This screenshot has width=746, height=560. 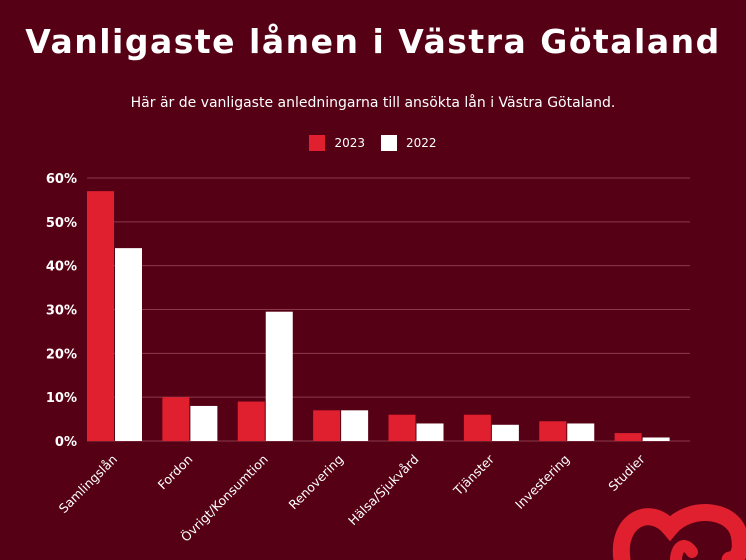 What do you see at coordinates (373, 41) in the screenshot?
I see `chart-title: Vanligaste lånen i Västra Götaland` at bounding box center [373, 41].